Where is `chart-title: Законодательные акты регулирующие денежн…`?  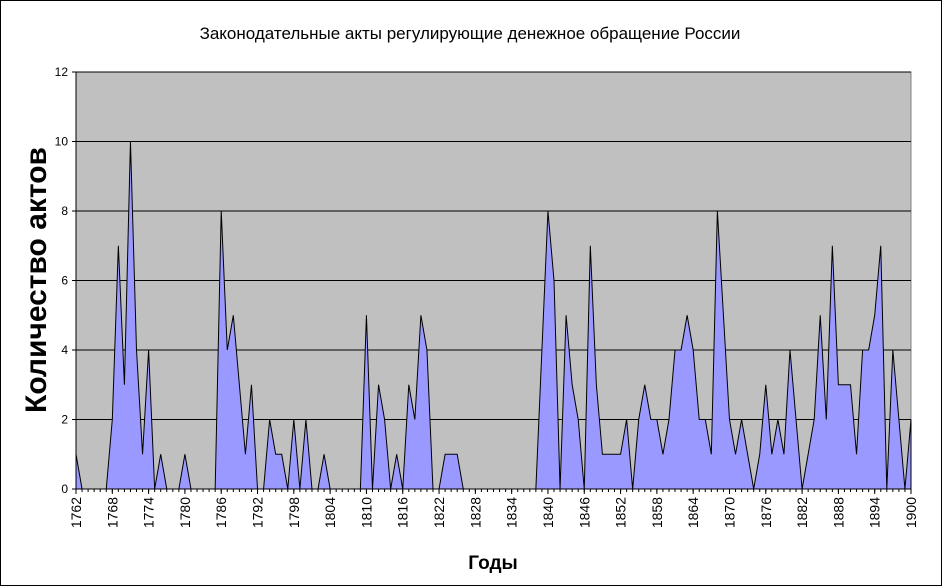
chart-title: Законодательные акты регулирующие денежн… is located at coordinates (470, 33).